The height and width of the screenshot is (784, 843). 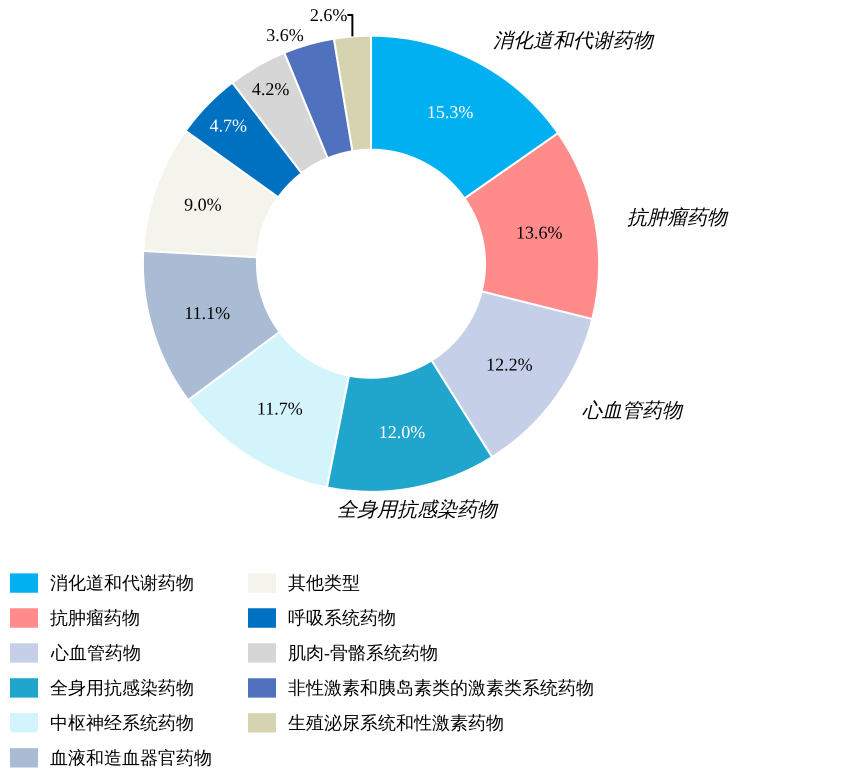 What do you see at coordinates (285, 35) in the screenshot?
I see `data-label: 3.6%` at bounding box center [285, 35].